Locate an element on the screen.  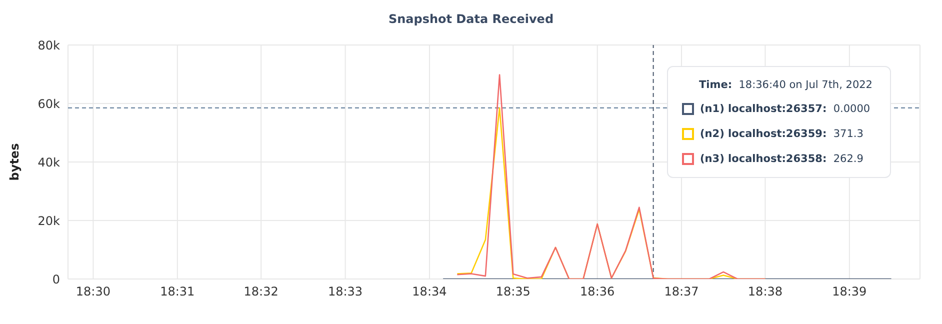
x-tick-label: 18:36 is located at coordinates (597, 291).